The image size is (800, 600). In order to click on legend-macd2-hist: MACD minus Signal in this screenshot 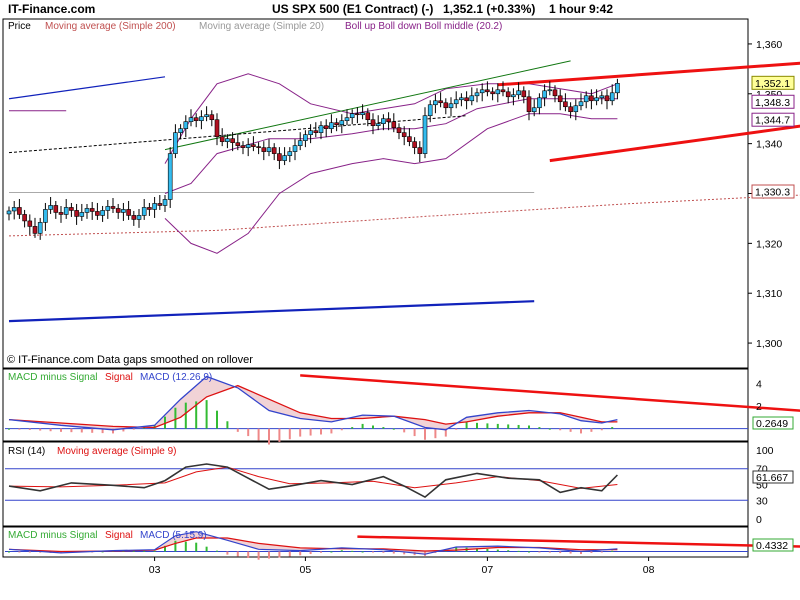, I will do `click(52, 535)`.